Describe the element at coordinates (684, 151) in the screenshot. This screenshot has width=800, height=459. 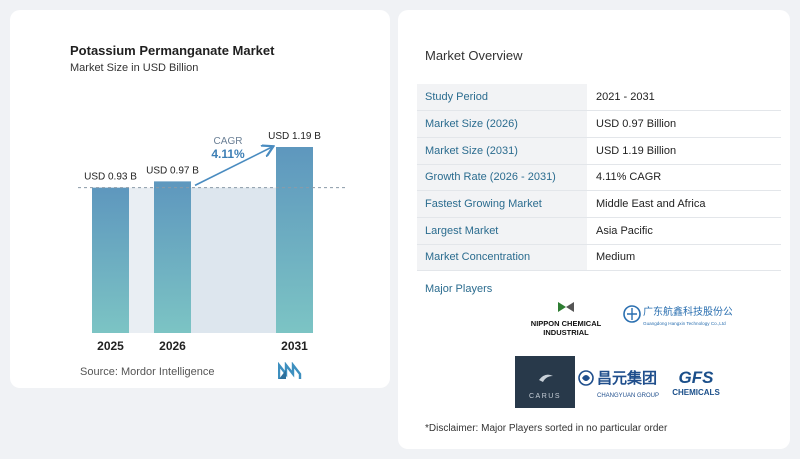
I see `overview-row-value: USD 1.19 Billion` at that location.